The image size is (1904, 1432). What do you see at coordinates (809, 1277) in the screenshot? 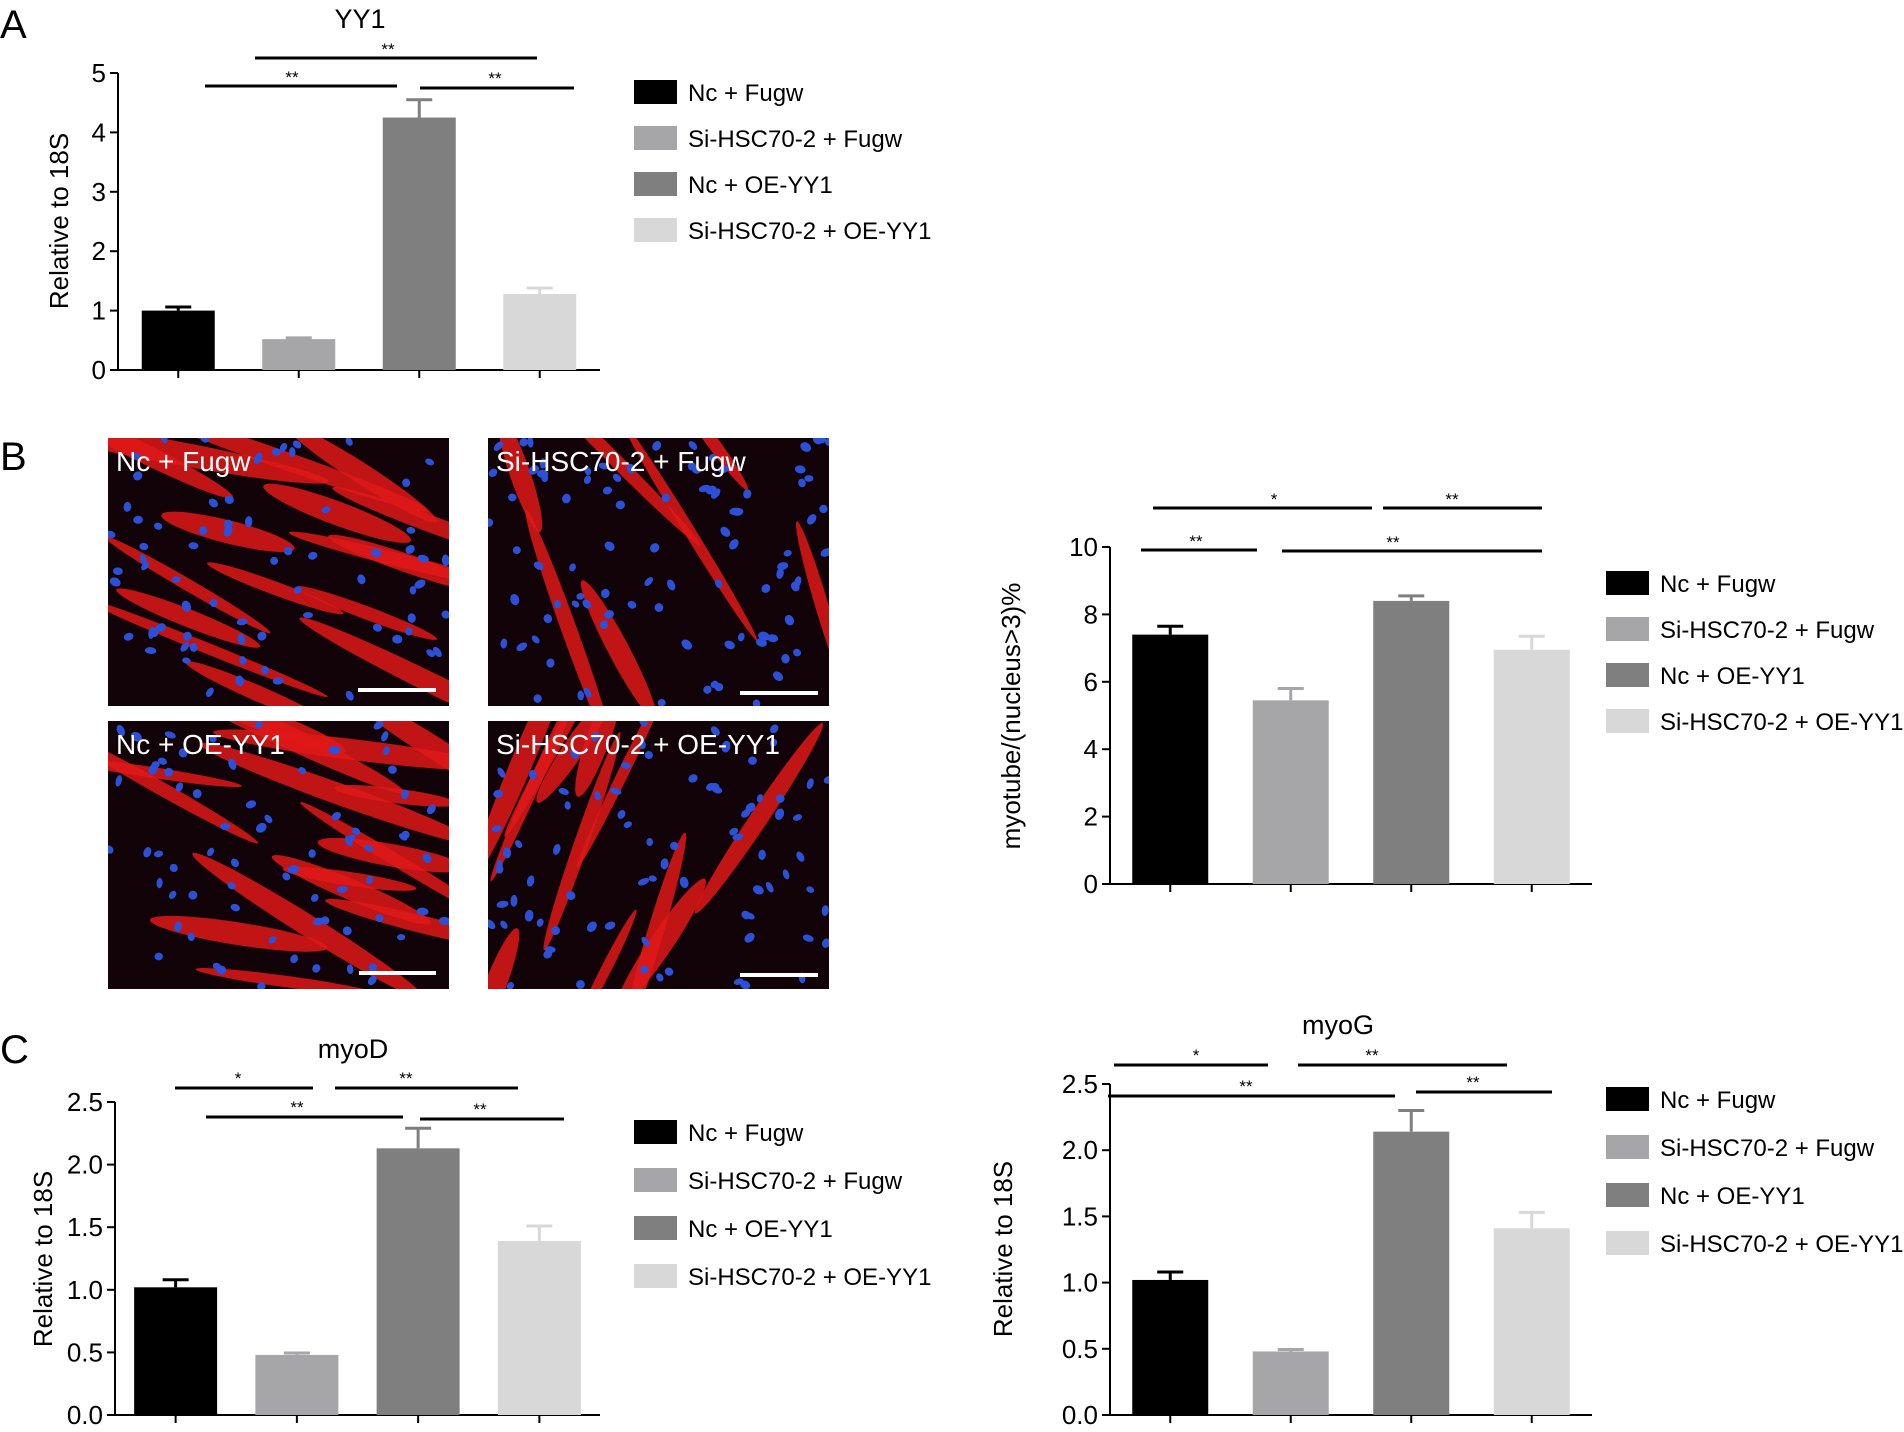
I see `legend-entry: Si-HSC70-2 + OE-YY1` at bounding box center [809, 1277].